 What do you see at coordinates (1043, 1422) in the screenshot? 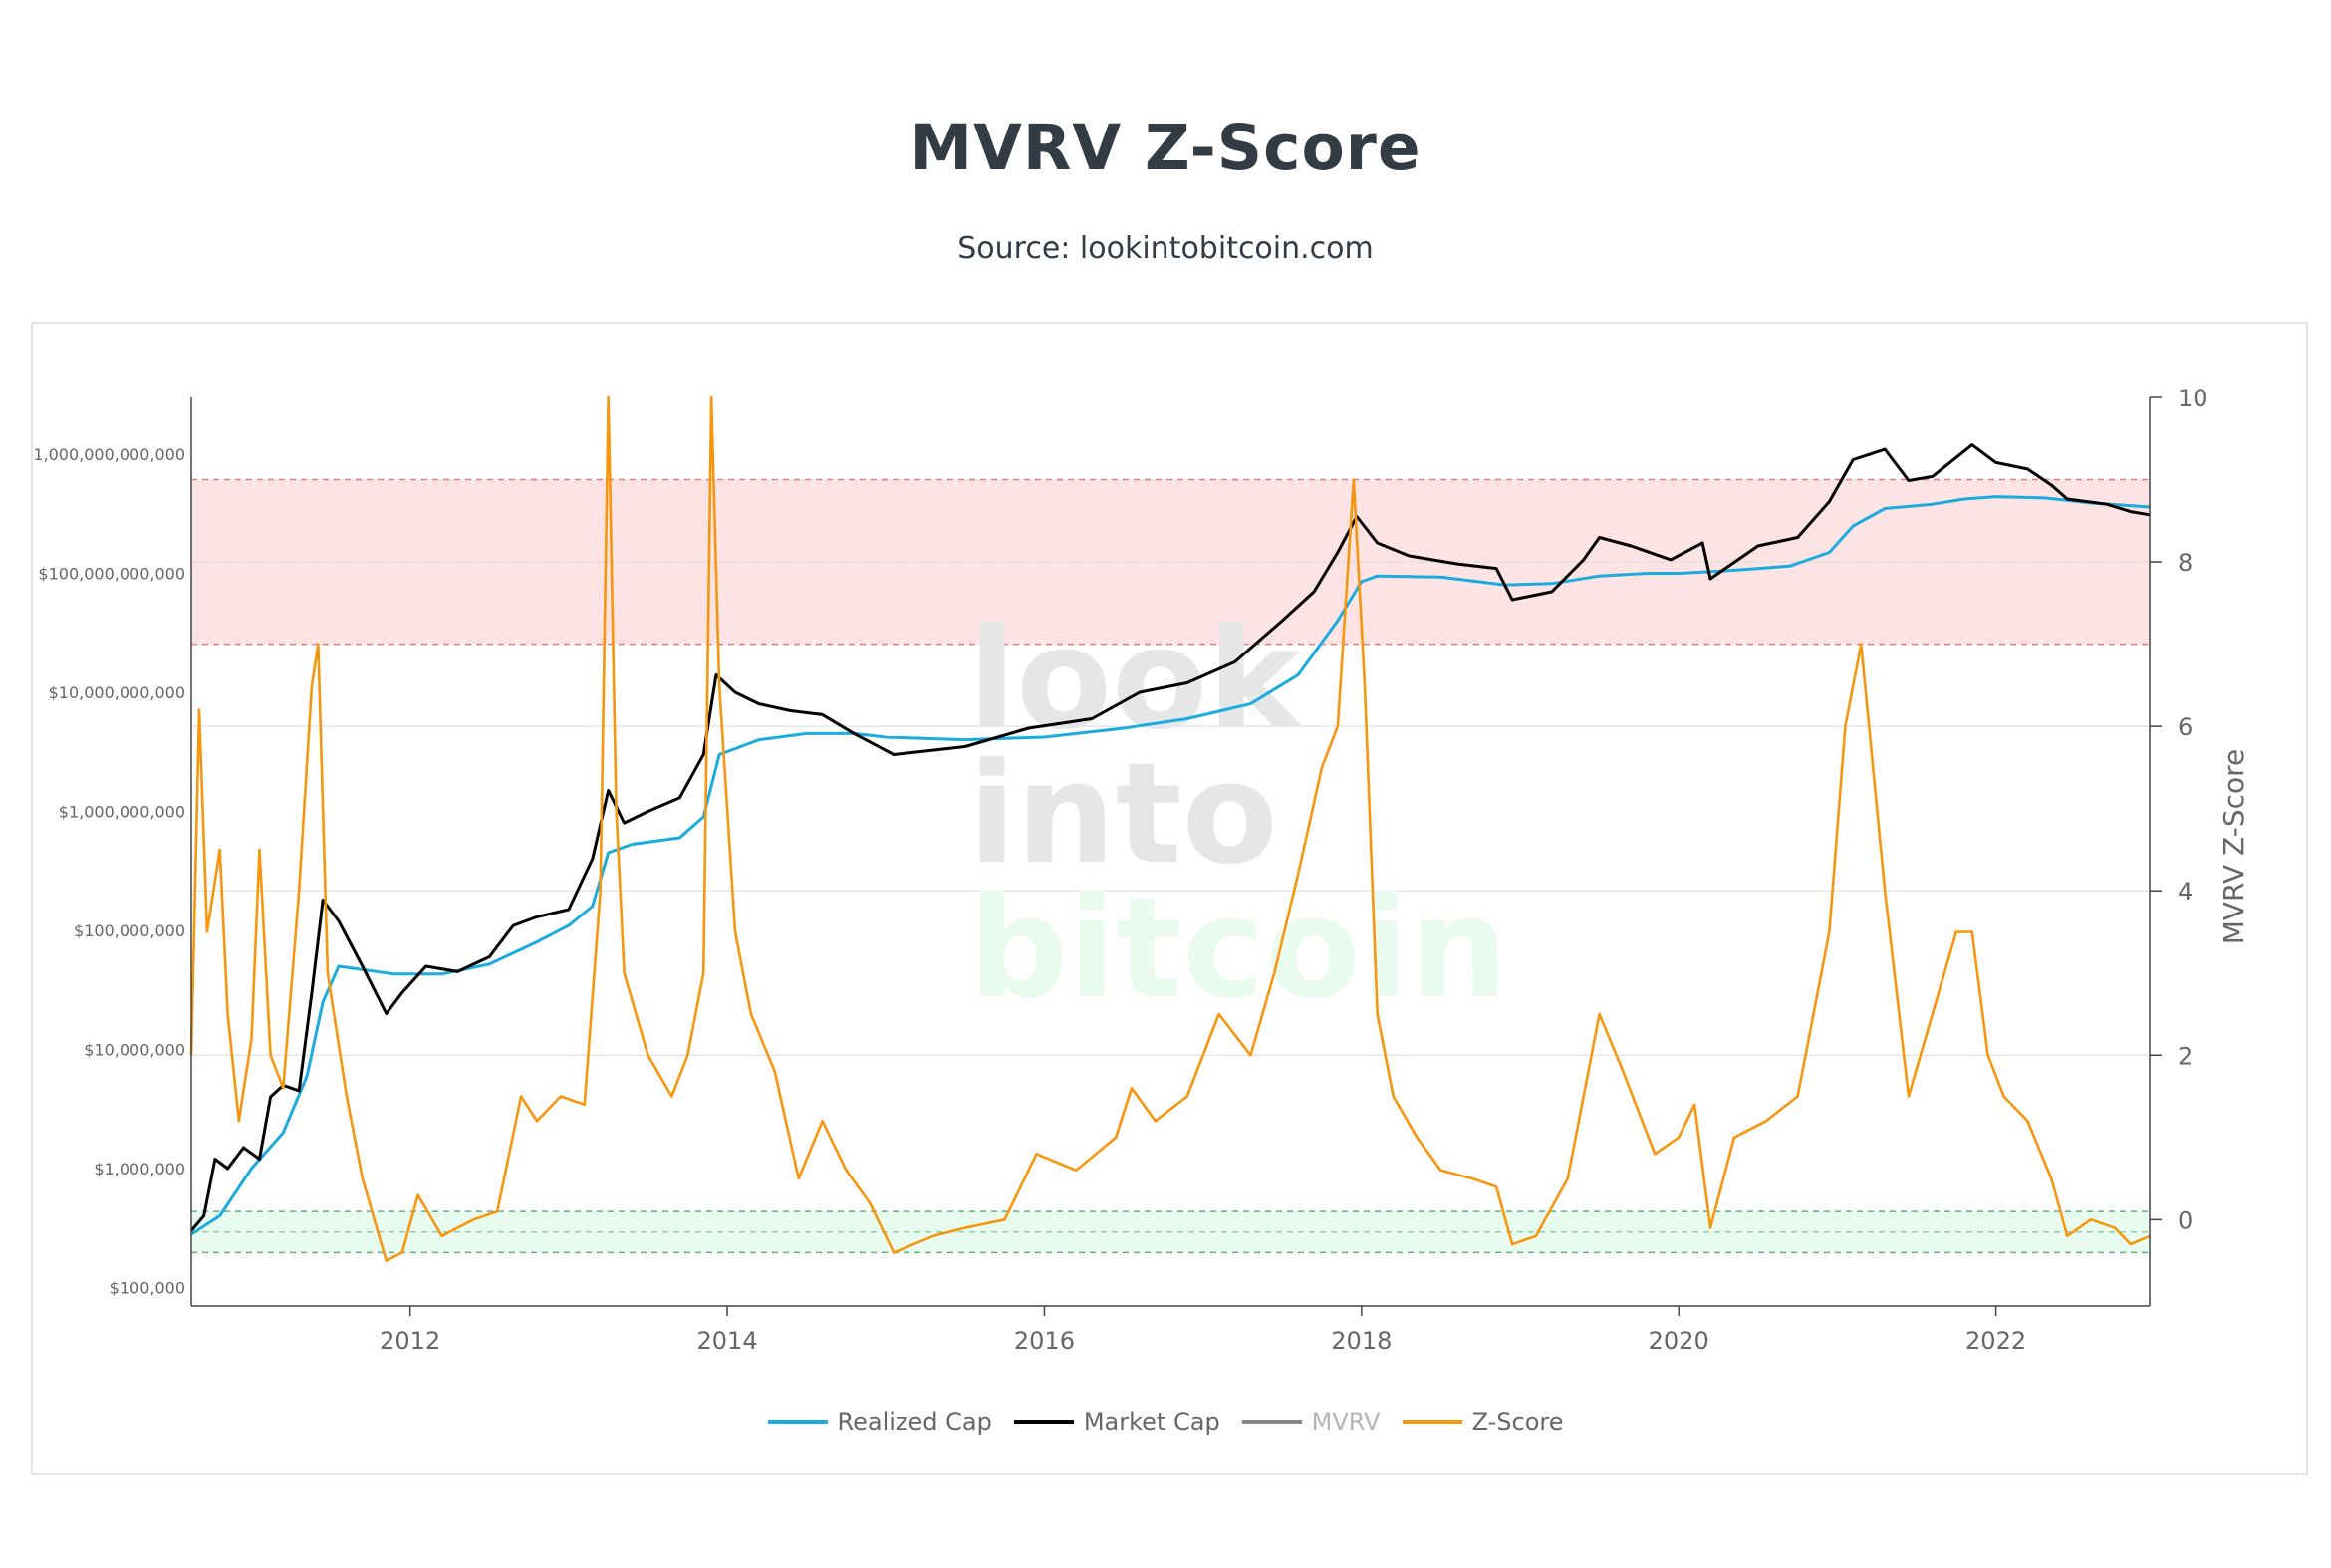
I see `legend-swatch-market-cap` at bounding box center [1043, 1422].